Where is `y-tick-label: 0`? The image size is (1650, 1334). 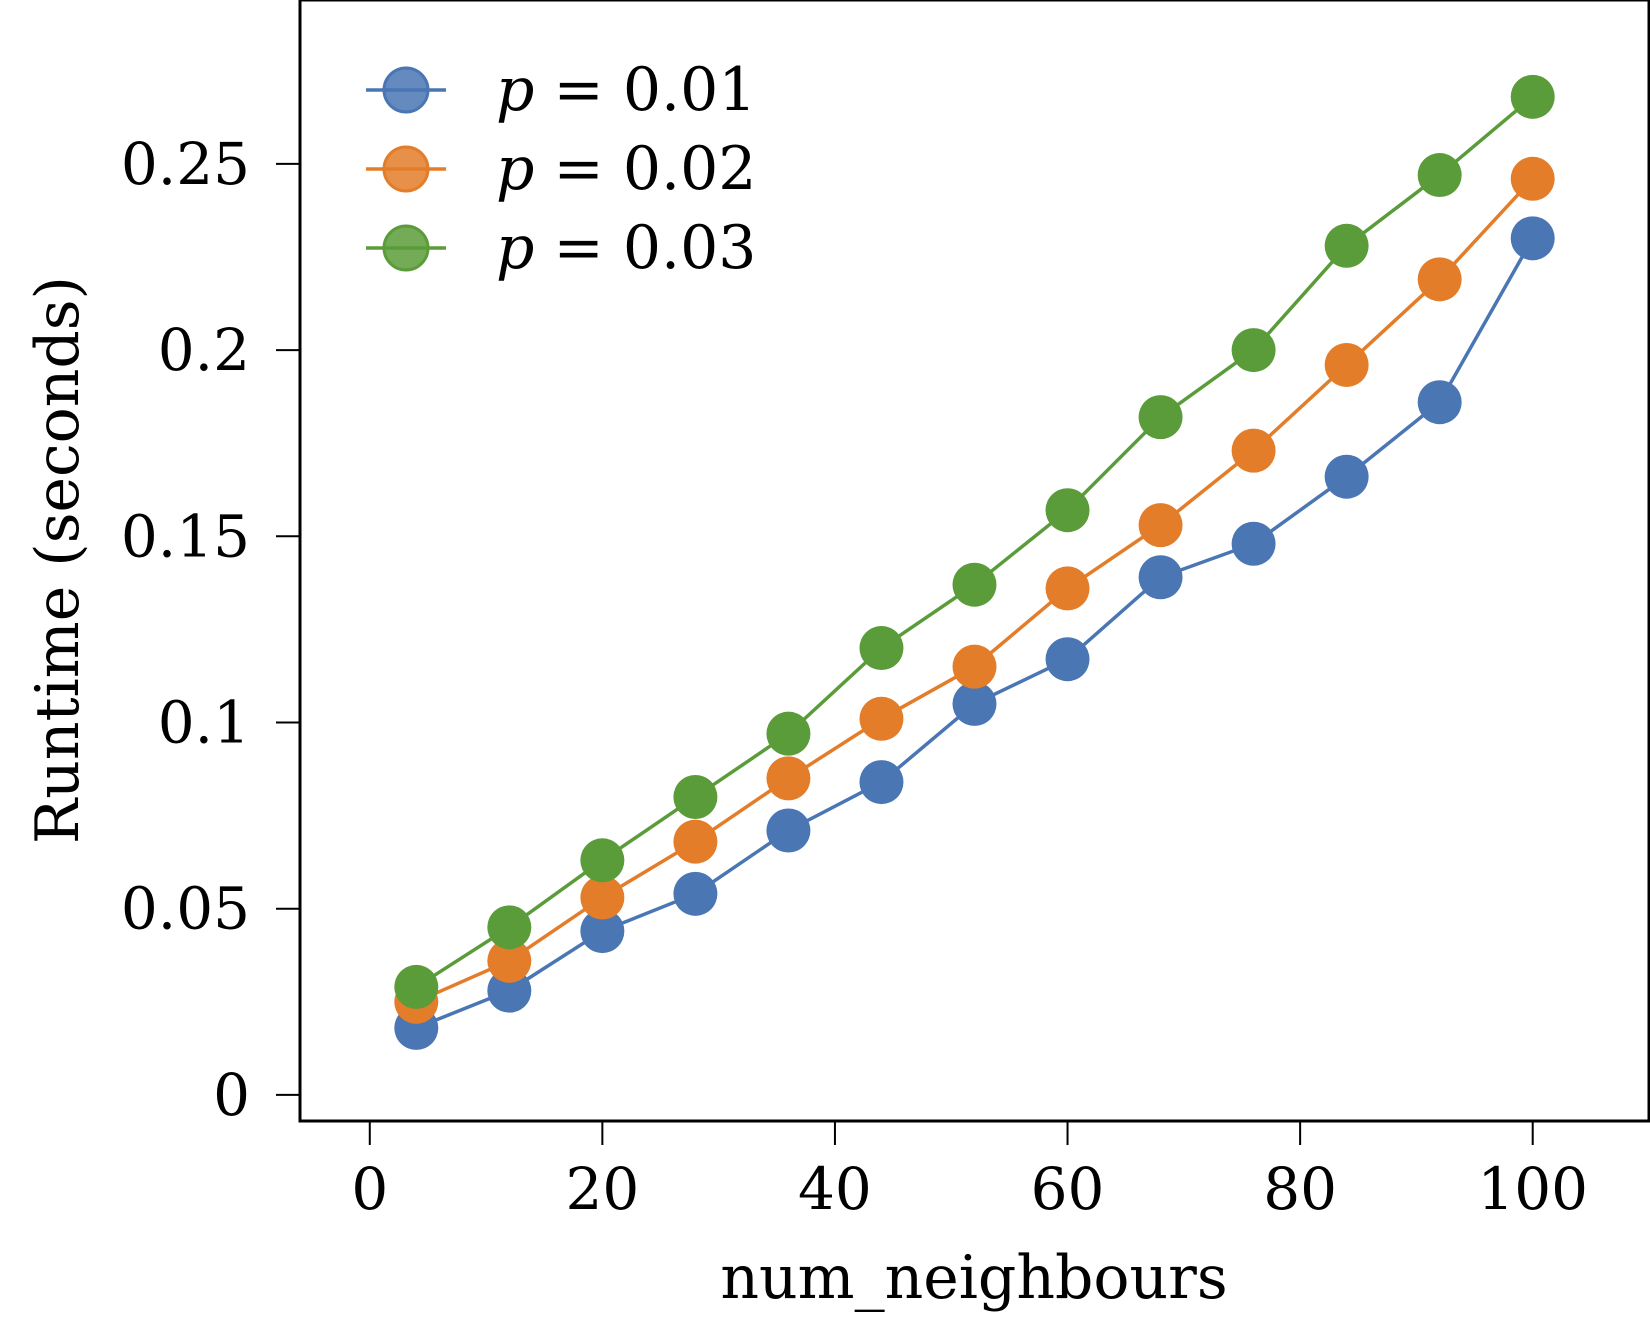
y-tick-label: 0 is located at coordinates (231, 1095).